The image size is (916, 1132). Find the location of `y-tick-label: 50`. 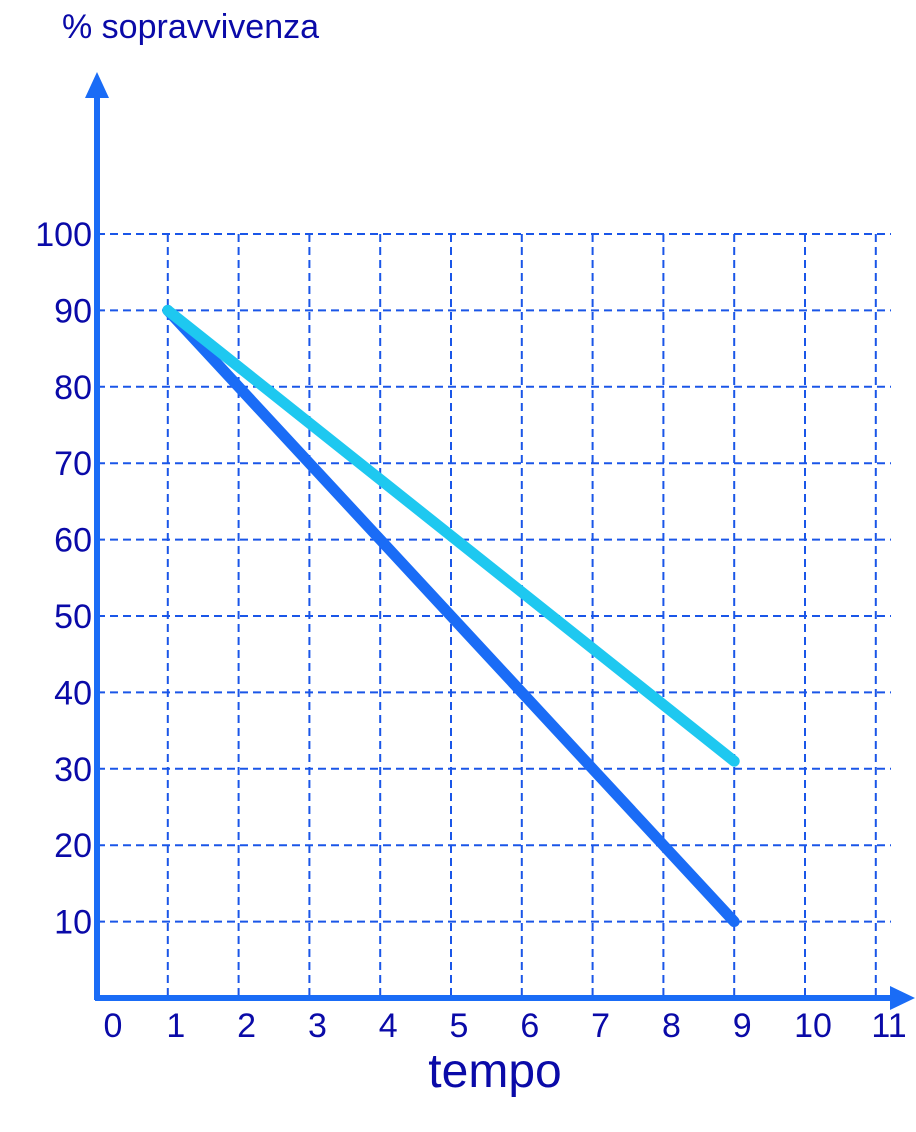

y-tick-label: 50 is located at coordinates (73, 617).